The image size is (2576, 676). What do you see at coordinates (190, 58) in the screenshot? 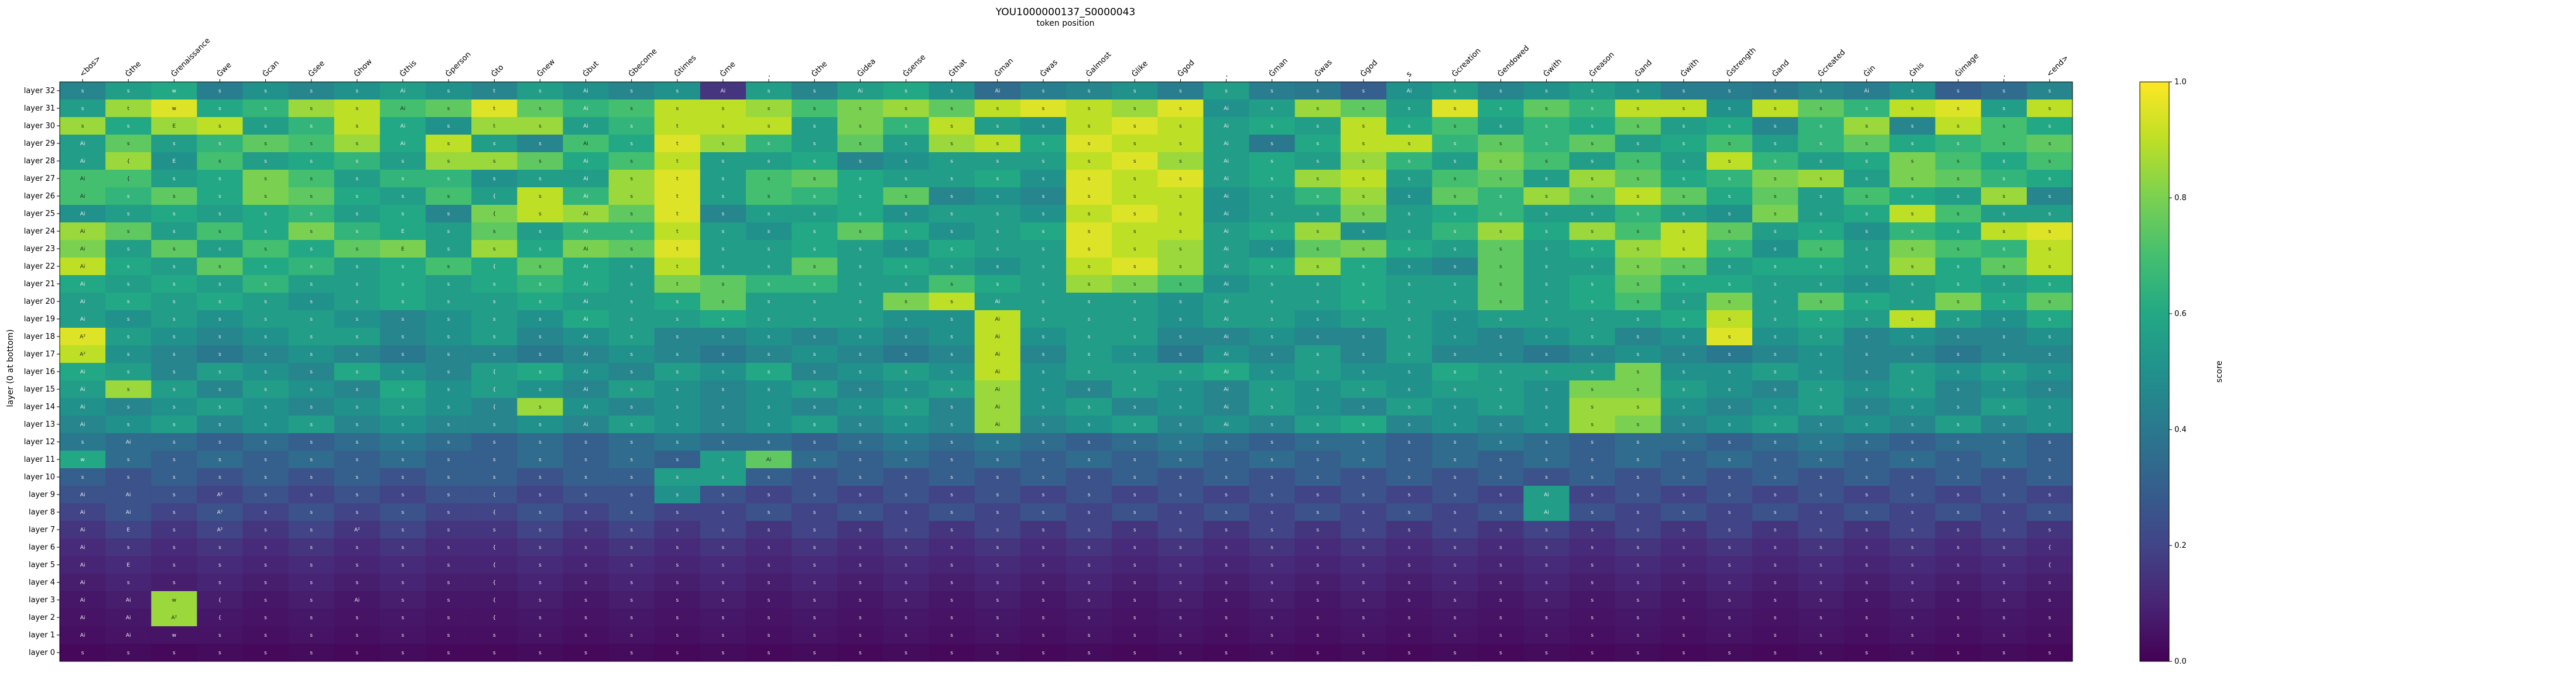
I see `x-tick-label: Ġrenaissance` at bounding box center [190, 58].